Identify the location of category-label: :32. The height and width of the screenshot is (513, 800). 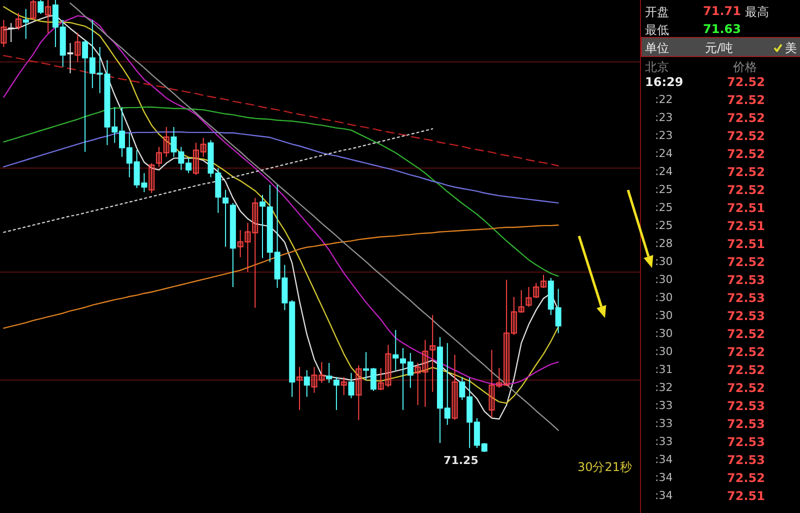
(664, 387).